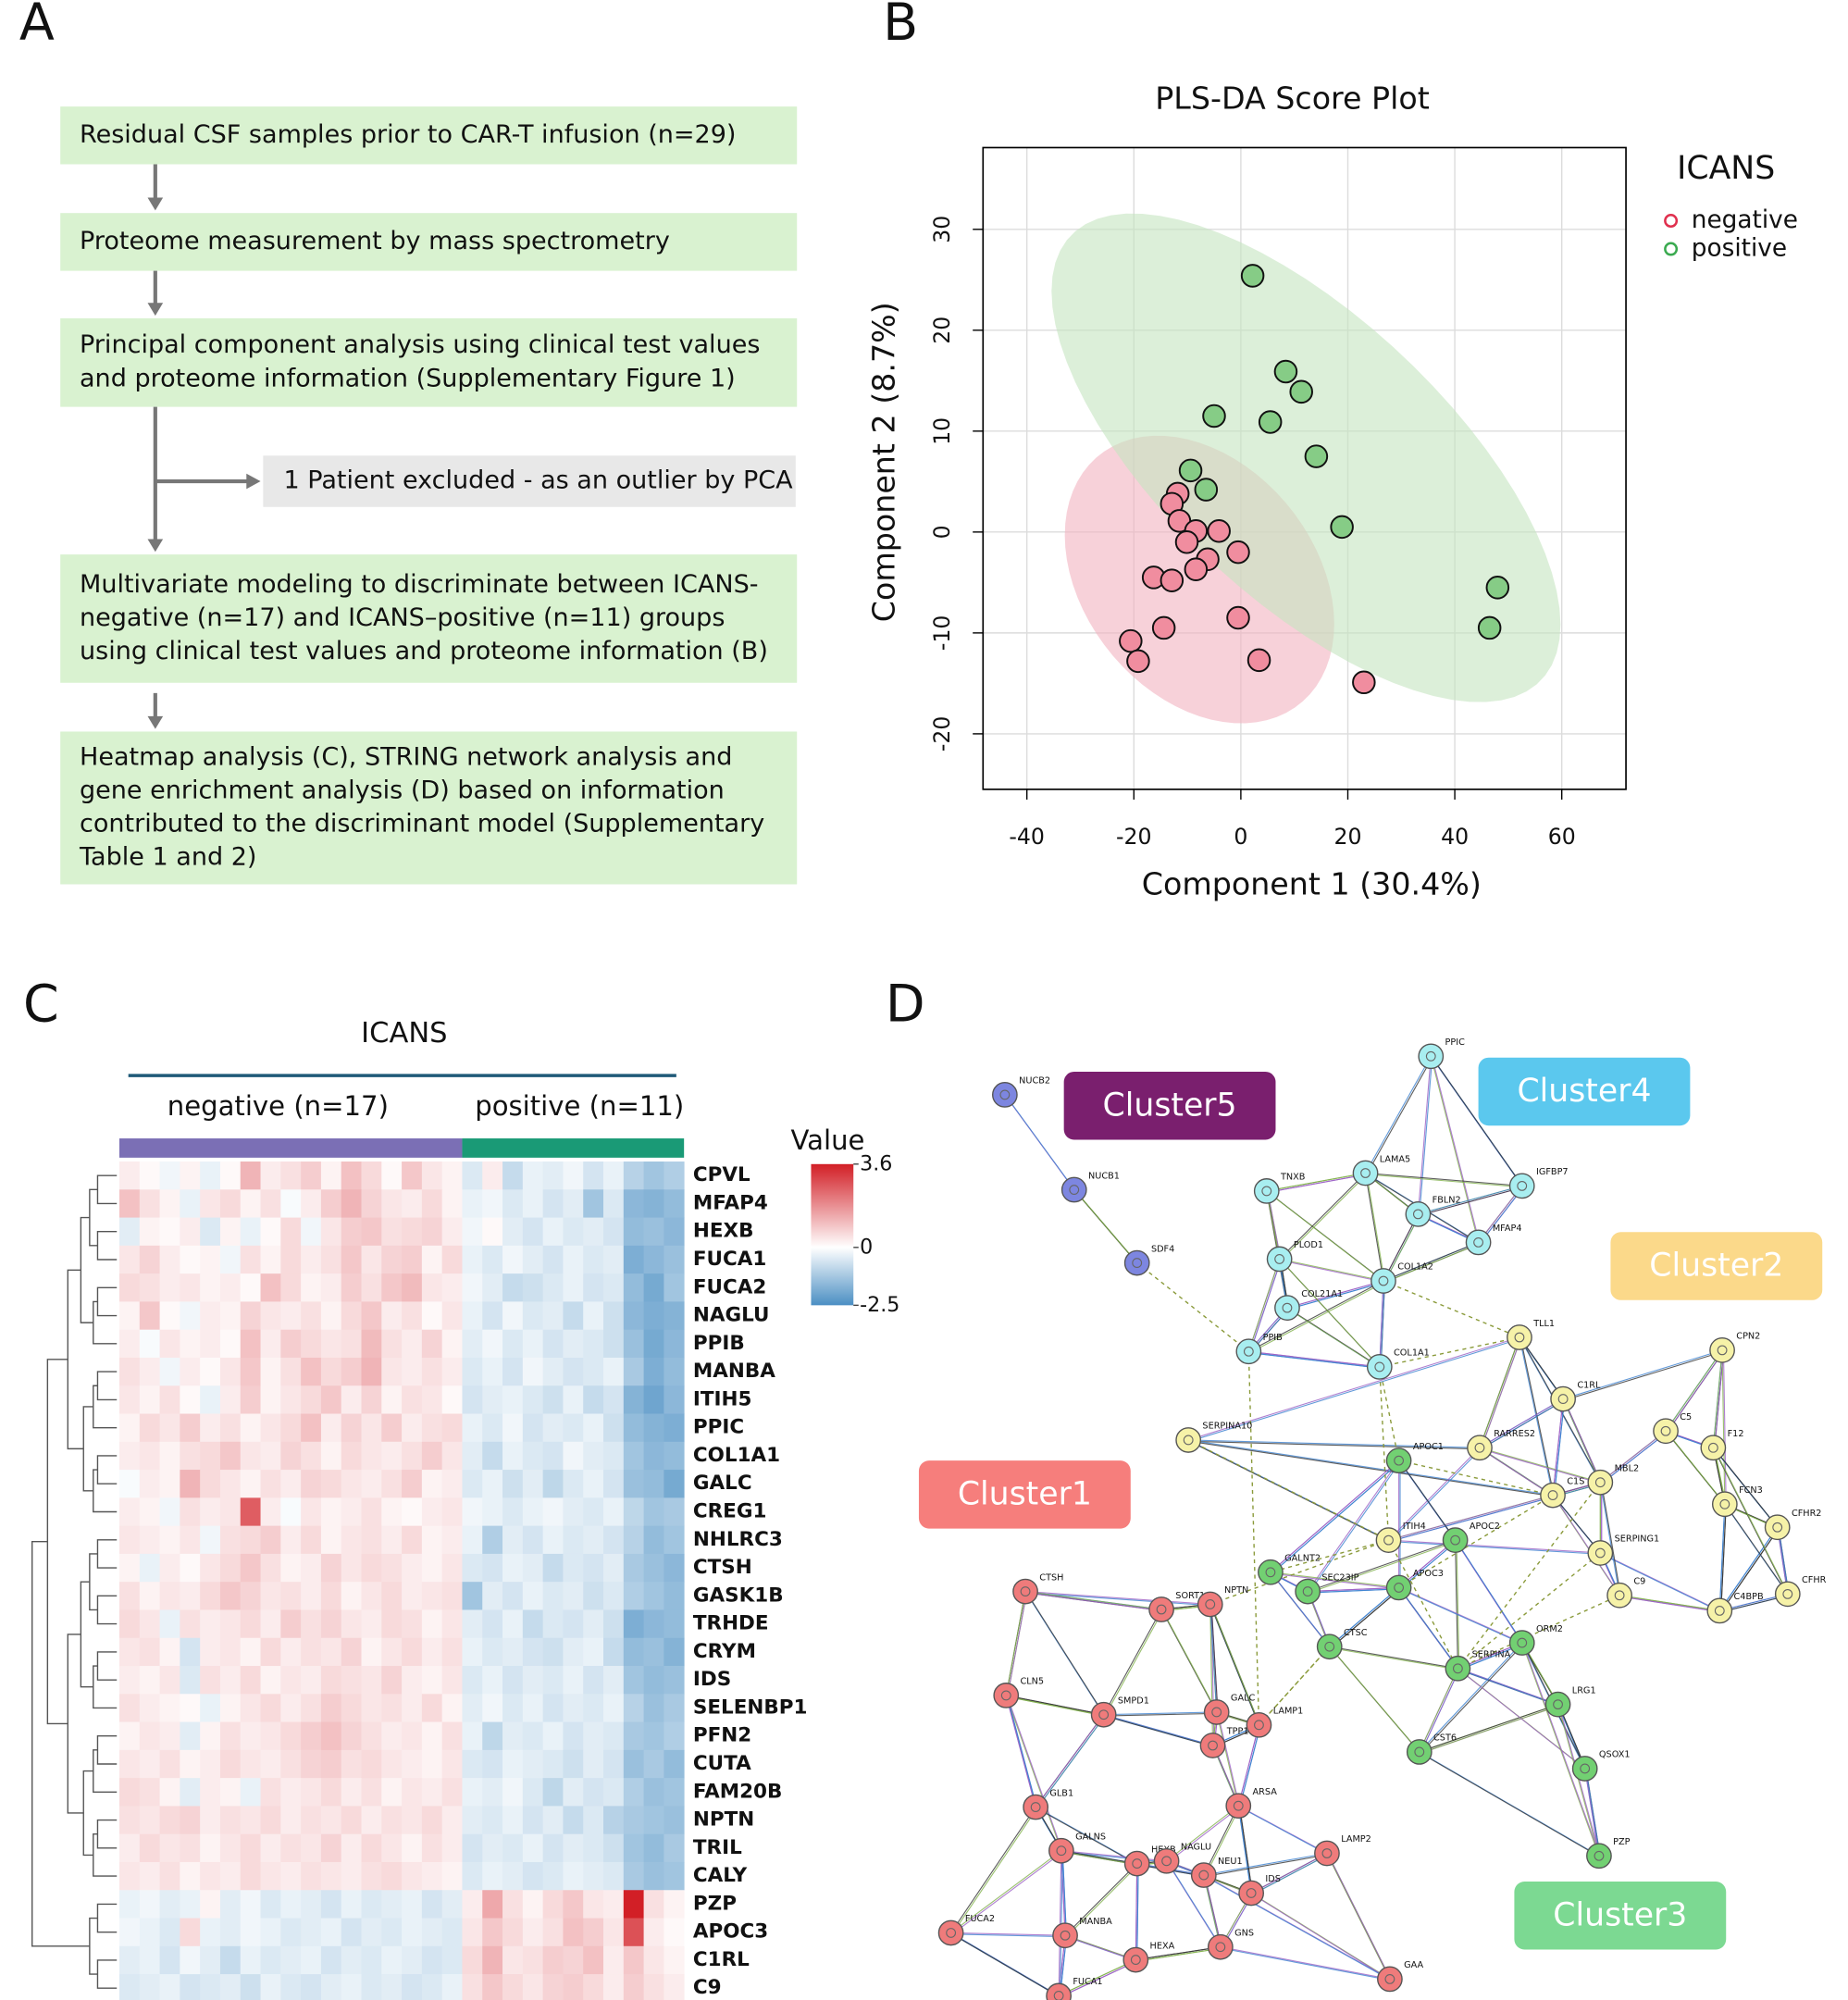 The height and width of the screenshot is (2000, 1848). What do you see at coordinates (1584, 1690) in the screenshot?
I see `node-label: LRG1` at bounding box center [1584, 1690].